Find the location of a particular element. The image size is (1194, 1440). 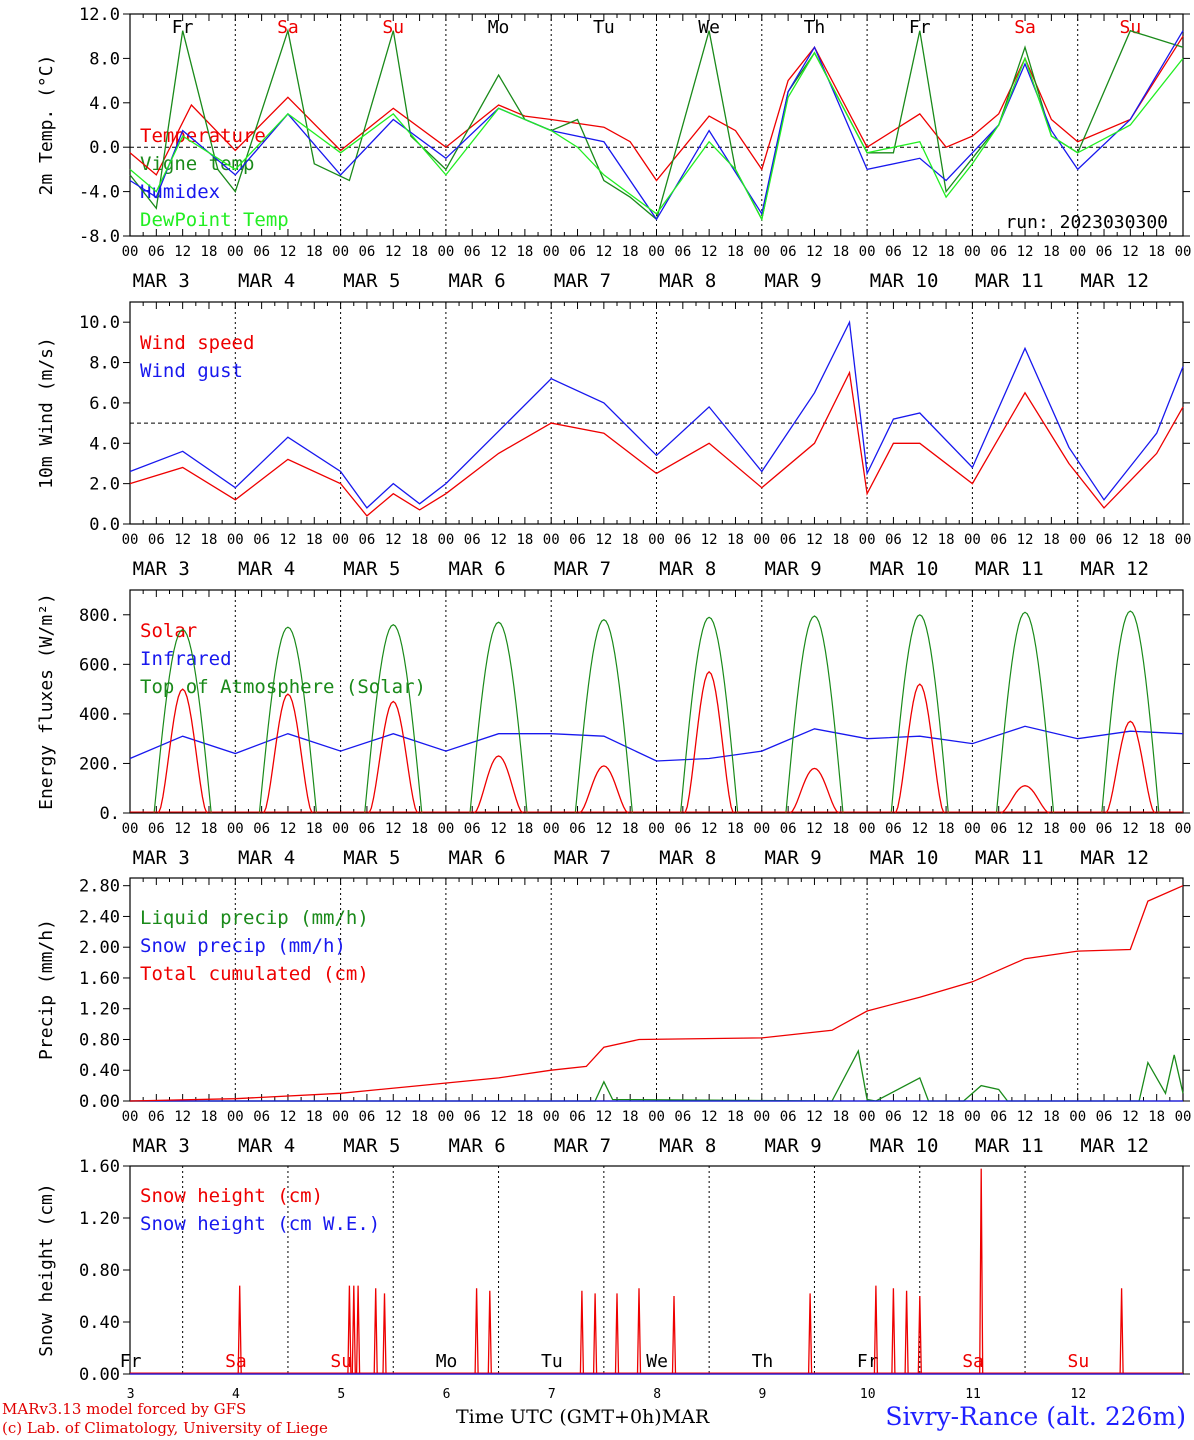

date-label: MAR 7 is located at coordinates (582, 858).